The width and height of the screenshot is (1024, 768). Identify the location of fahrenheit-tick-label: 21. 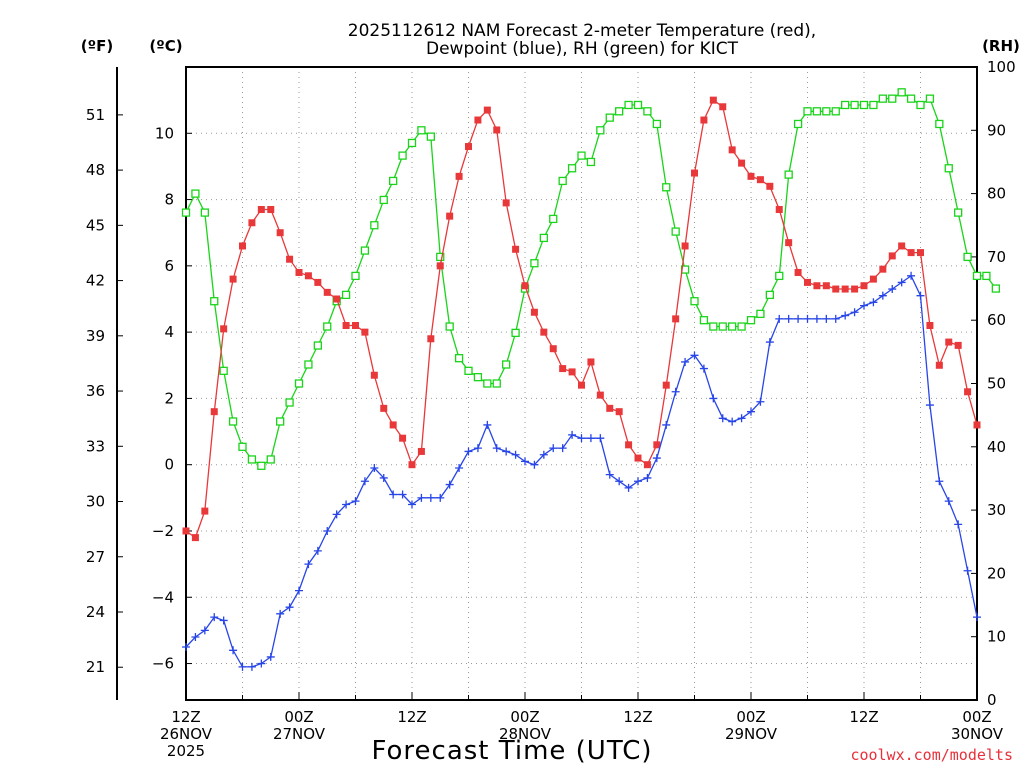
(95, 667).